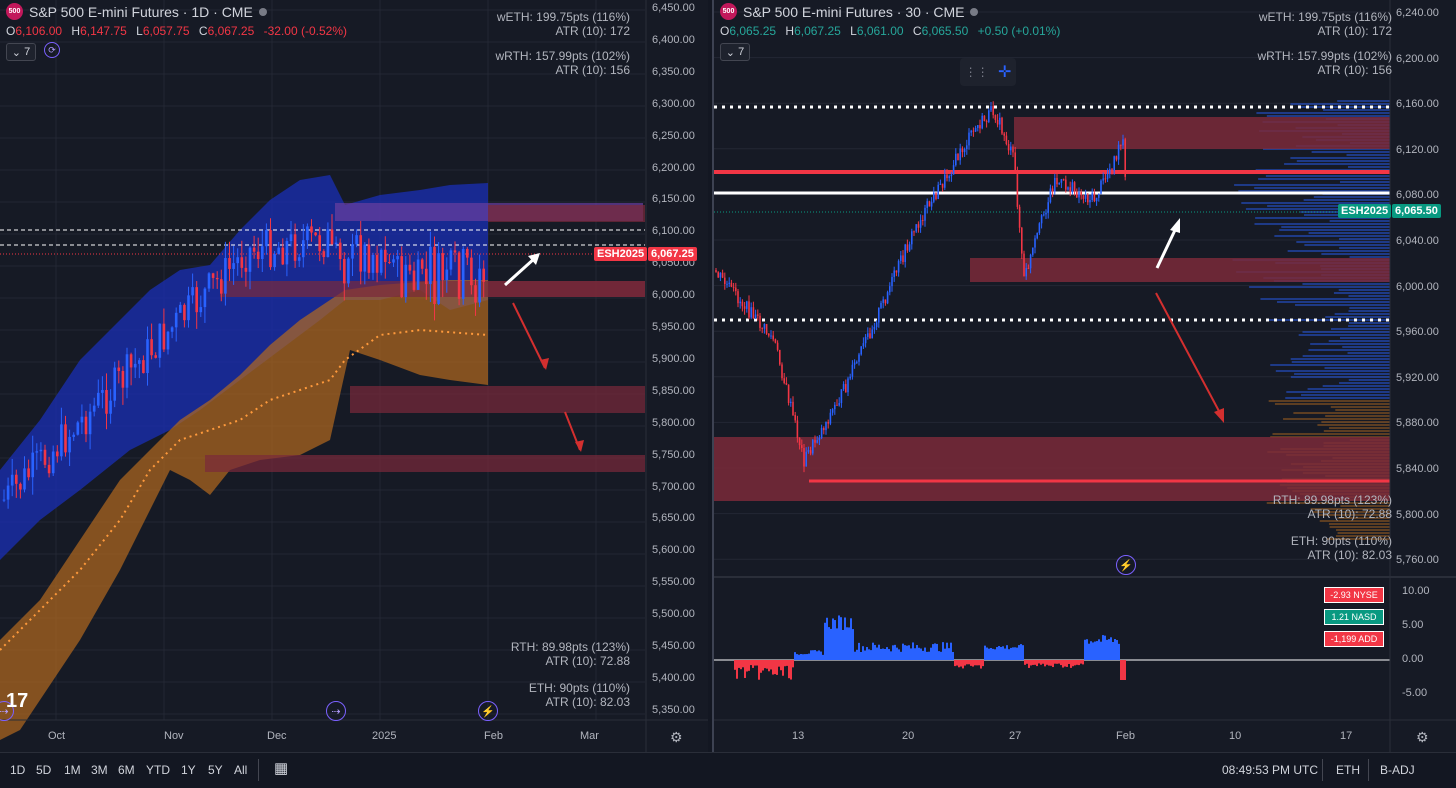  What do you see at coordinates (1348, 770) in the screenshot?
I see `session-button: ETH` at bounding box center [1348, 770].